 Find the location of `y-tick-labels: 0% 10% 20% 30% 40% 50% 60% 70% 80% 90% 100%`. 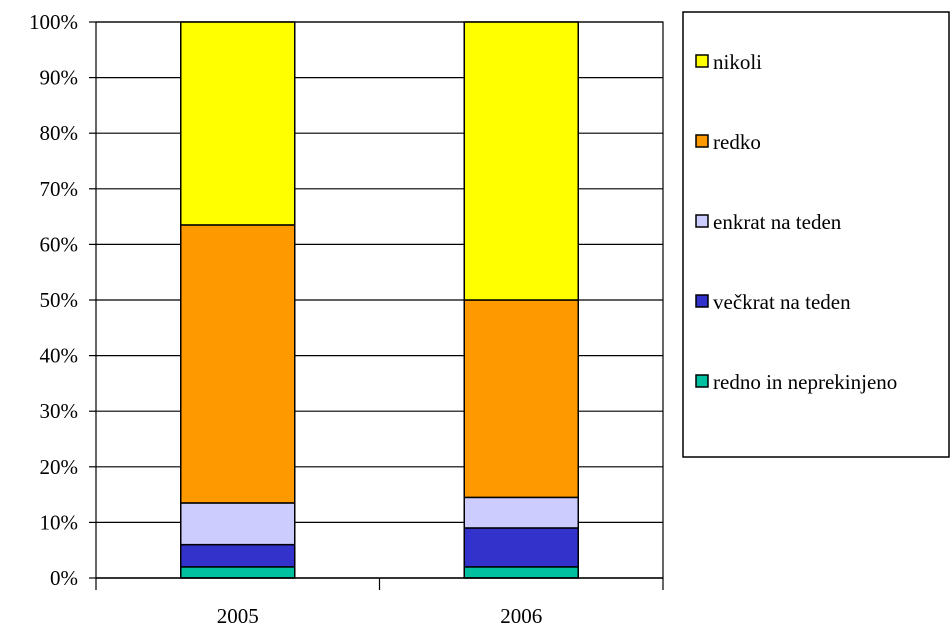

y-tick-labels: 0% 10% 20% 30% 40% 50% 60% 70% 80% 90% 100% is located at coordinates (53, 300).